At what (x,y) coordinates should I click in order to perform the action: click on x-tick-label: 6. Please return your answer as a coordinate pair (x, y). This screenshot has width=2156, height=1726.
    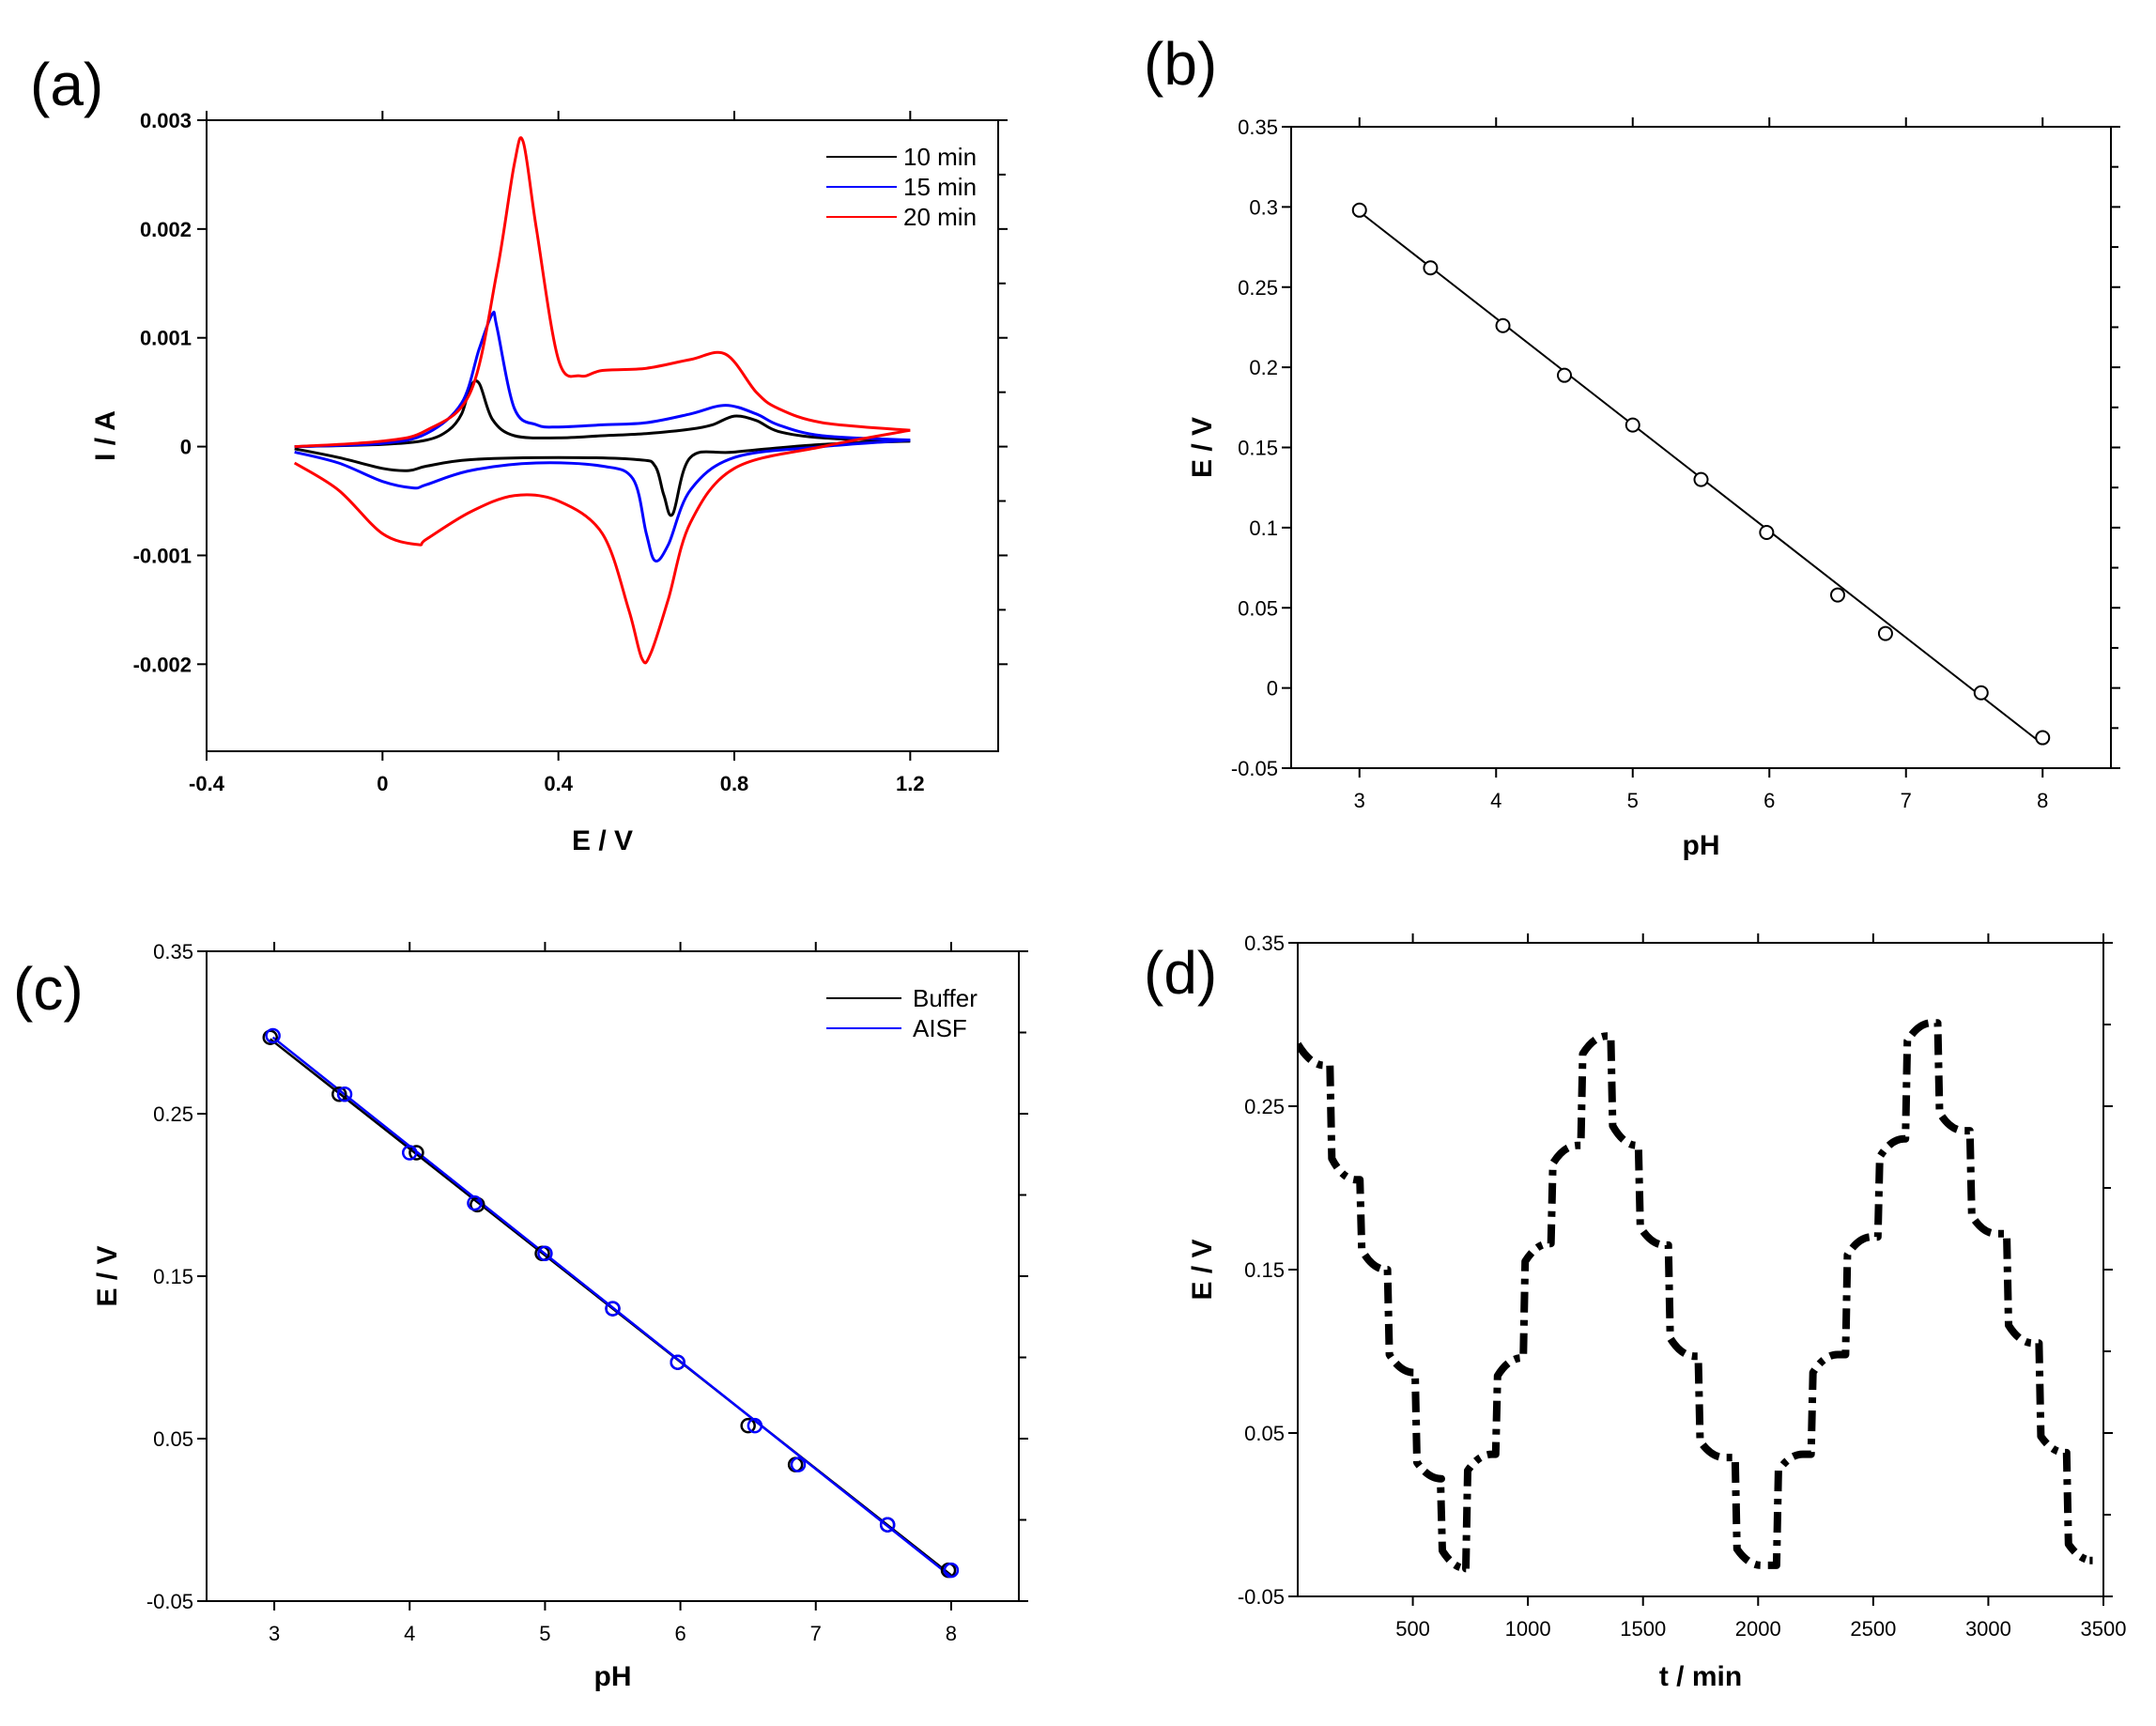
    Looking at the image, I should click on (1769, 800).